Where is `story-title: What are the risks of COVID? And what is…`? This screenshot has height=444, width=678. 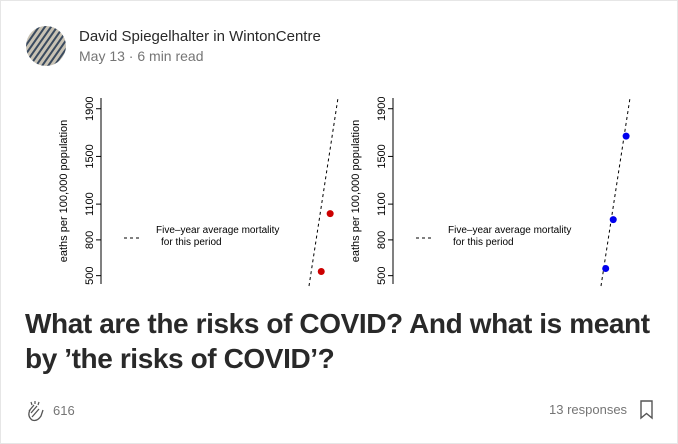 story-title: What are the risks of COVID? And what is… is located at coordinates (337, 341).